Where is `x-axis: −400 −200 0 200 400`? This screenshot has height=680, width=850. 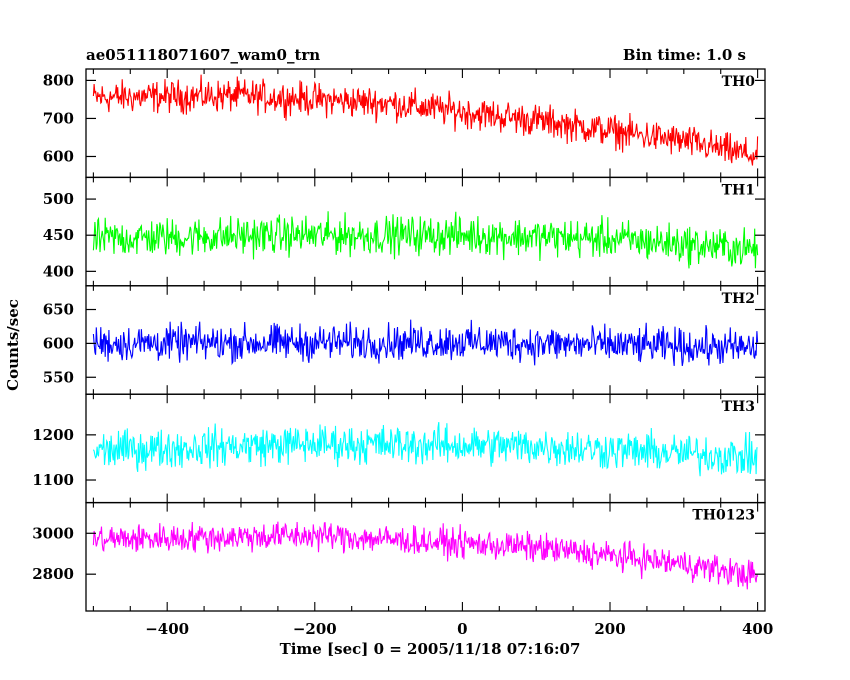 x-axis: −400 −200 0 200 400 is located at coordinates (459, 629).